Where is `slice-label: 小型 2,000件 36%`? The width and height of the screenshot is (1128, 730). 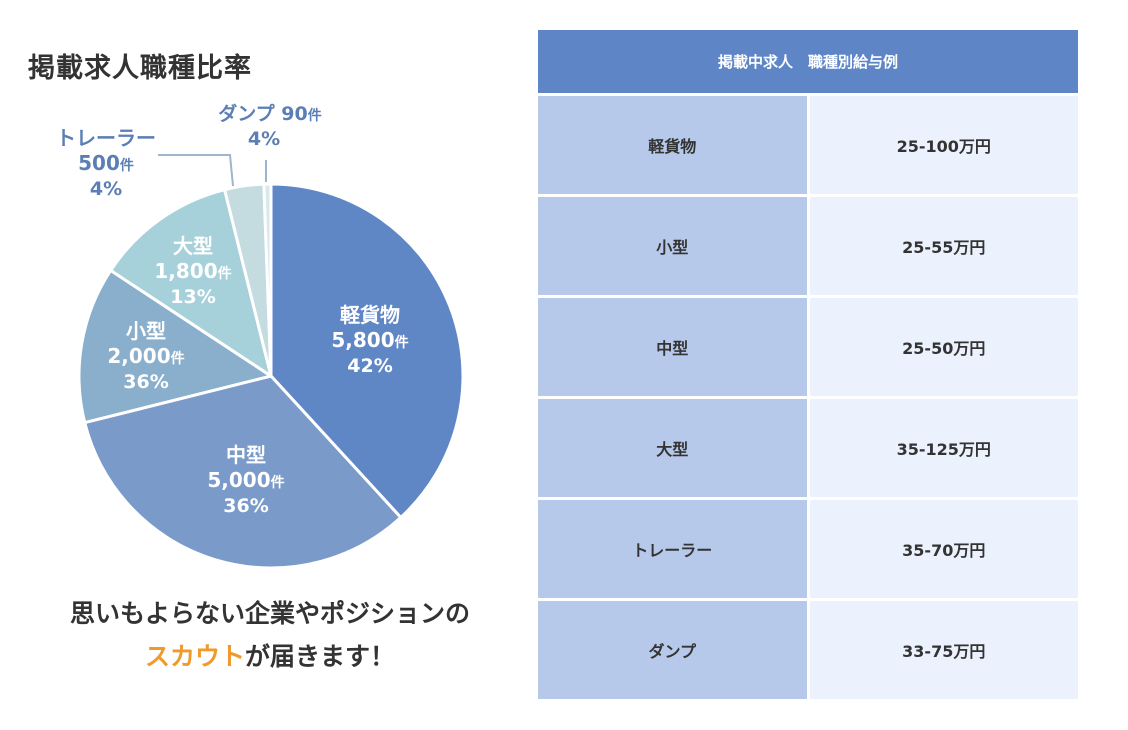
slice-label: 小型 2,000件 36% is located at coordinates (145, 356).